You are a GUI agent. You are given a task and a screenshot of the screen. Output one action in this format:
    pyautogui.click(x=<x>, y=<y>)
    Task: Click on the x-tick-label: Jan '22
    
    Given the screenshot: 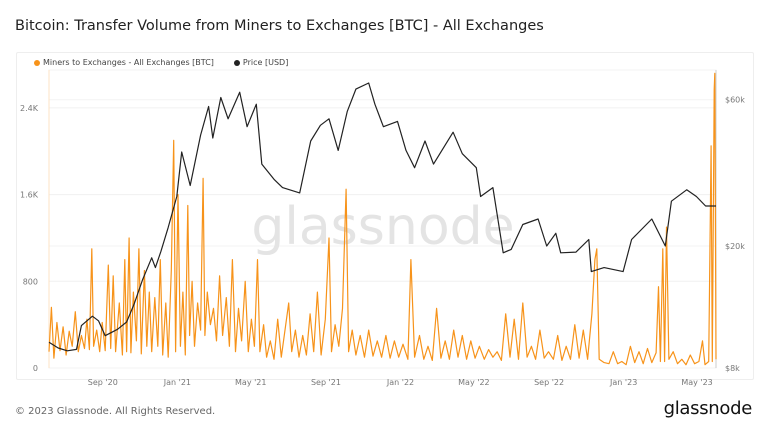 What is the action you would take?
    pyautogui.click(x=400, y=382)
    